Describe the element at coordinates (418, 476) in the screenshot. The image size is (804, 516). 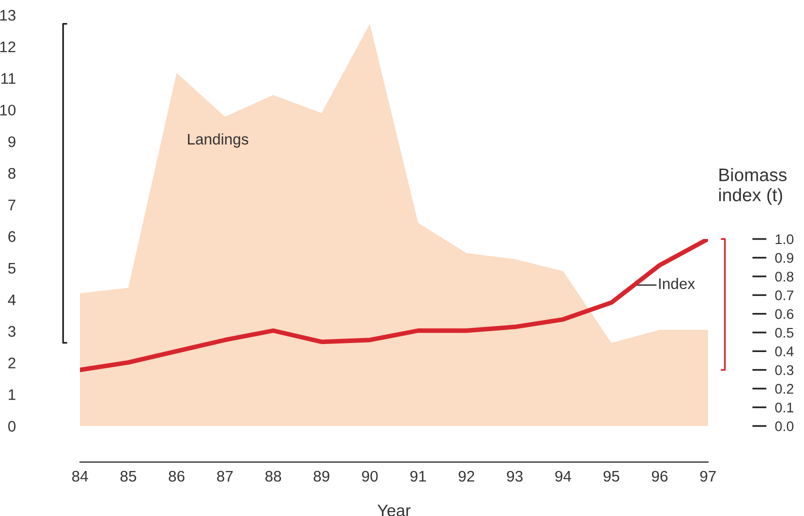
I see `x-tick-label: 91` at that location.